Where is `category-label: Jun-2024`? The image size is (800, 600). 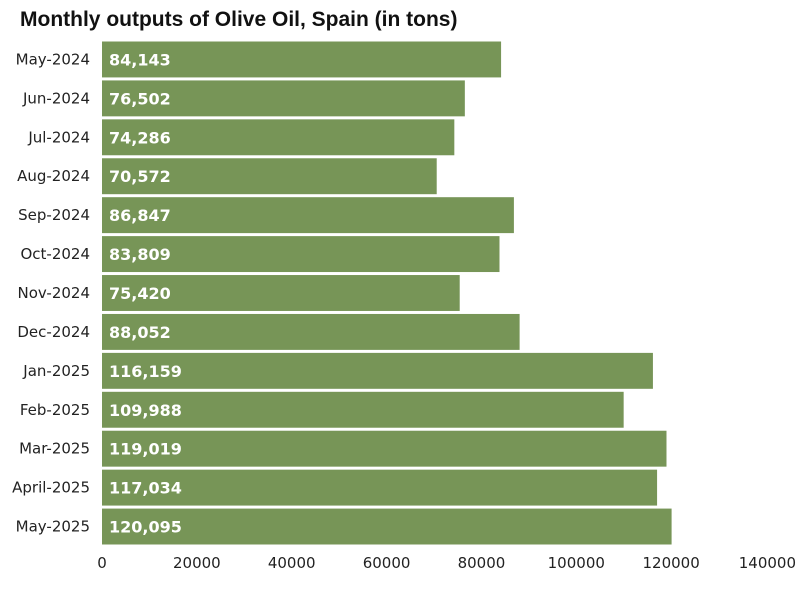 category-label: Jun-2024 is located at coordinates (56, 98).